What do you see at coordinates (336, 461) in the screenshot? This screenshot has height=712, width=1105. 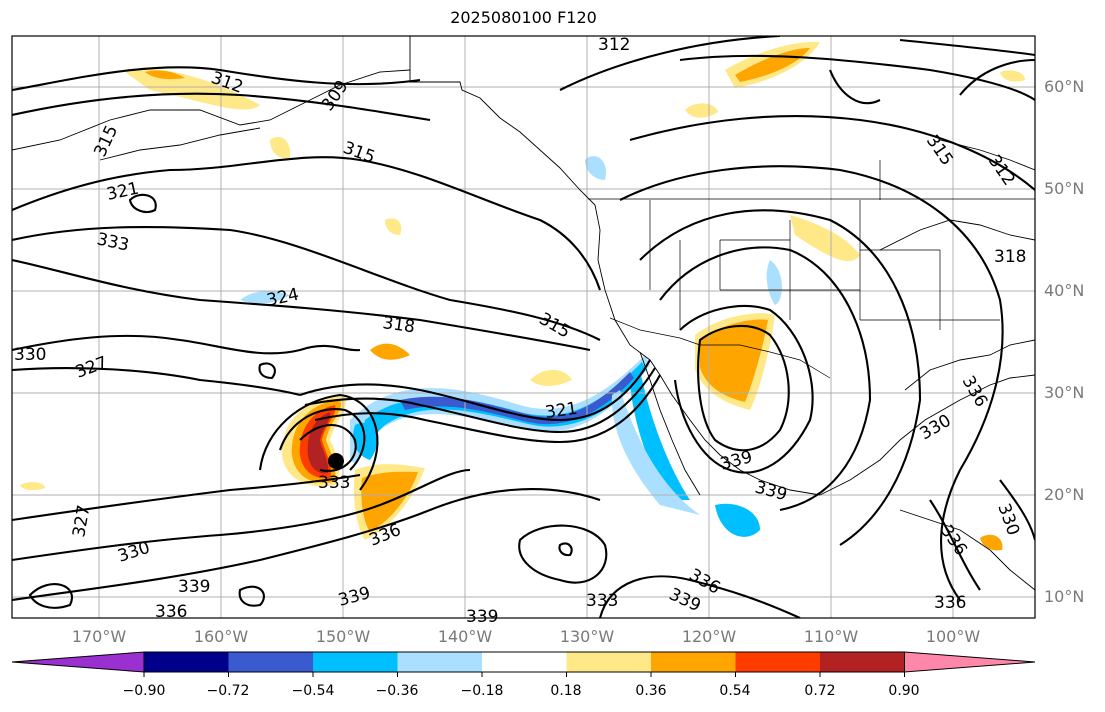 I see `cyclone-center` at bounding box center [336, 461].